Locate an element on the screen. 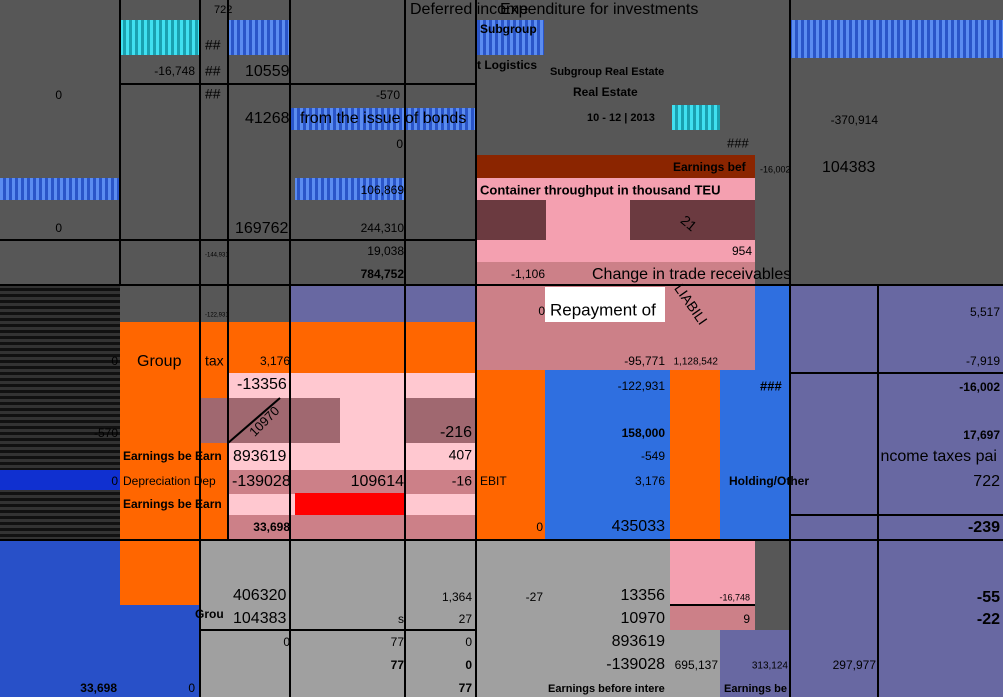  cell-text: from the issue of bonds is located at coordinates (383, 118).